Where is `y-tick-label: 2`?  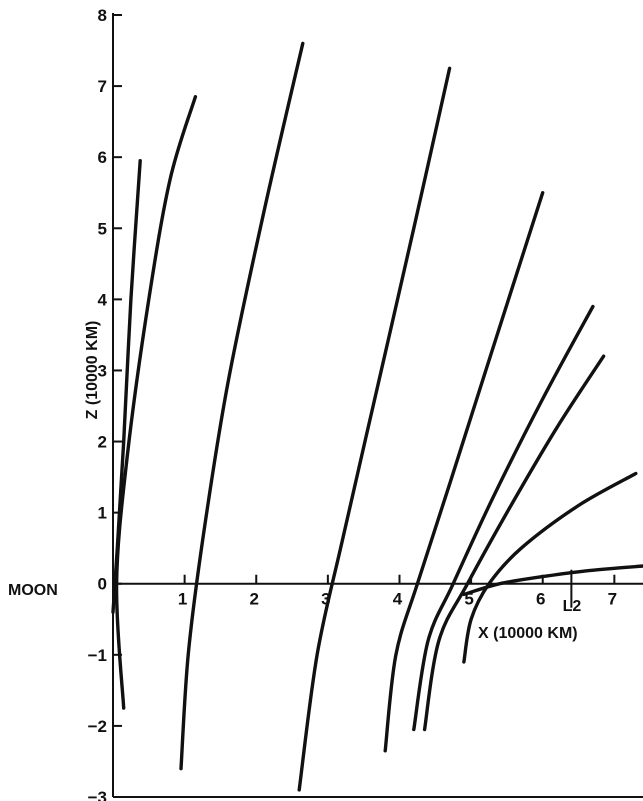
y-tick-label: 2 is located at coordinates (102, 442).